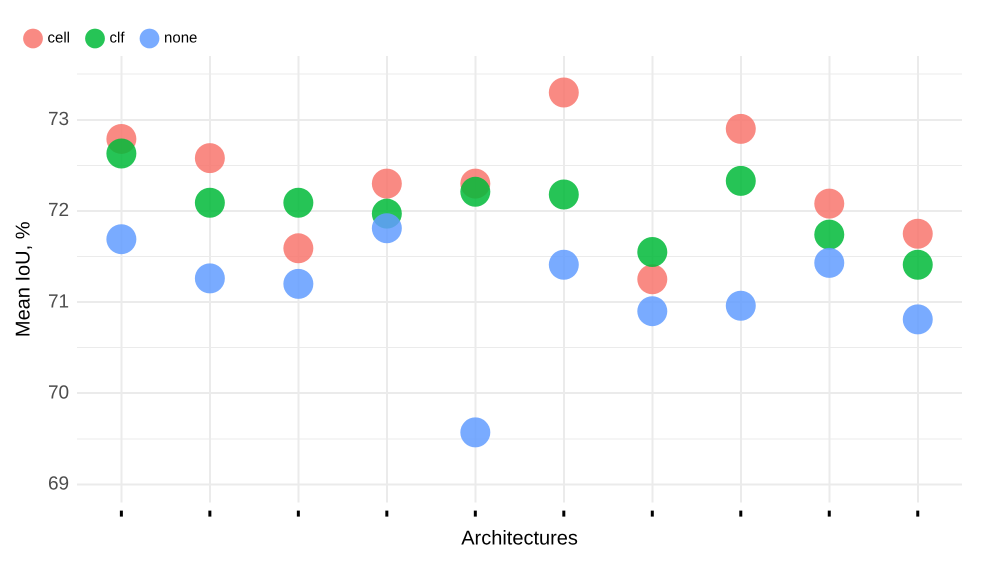  What do you see at coordinates (59, 301) in the screenshot?
I see `y-tick-label: 71` at bounding box center [59, 301].